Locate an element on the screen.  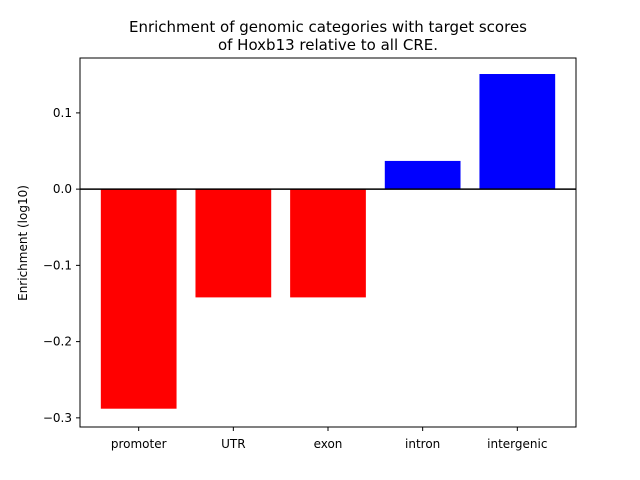
y-axis-label: Enrichment (log10) is located at coordinates (23, 243).